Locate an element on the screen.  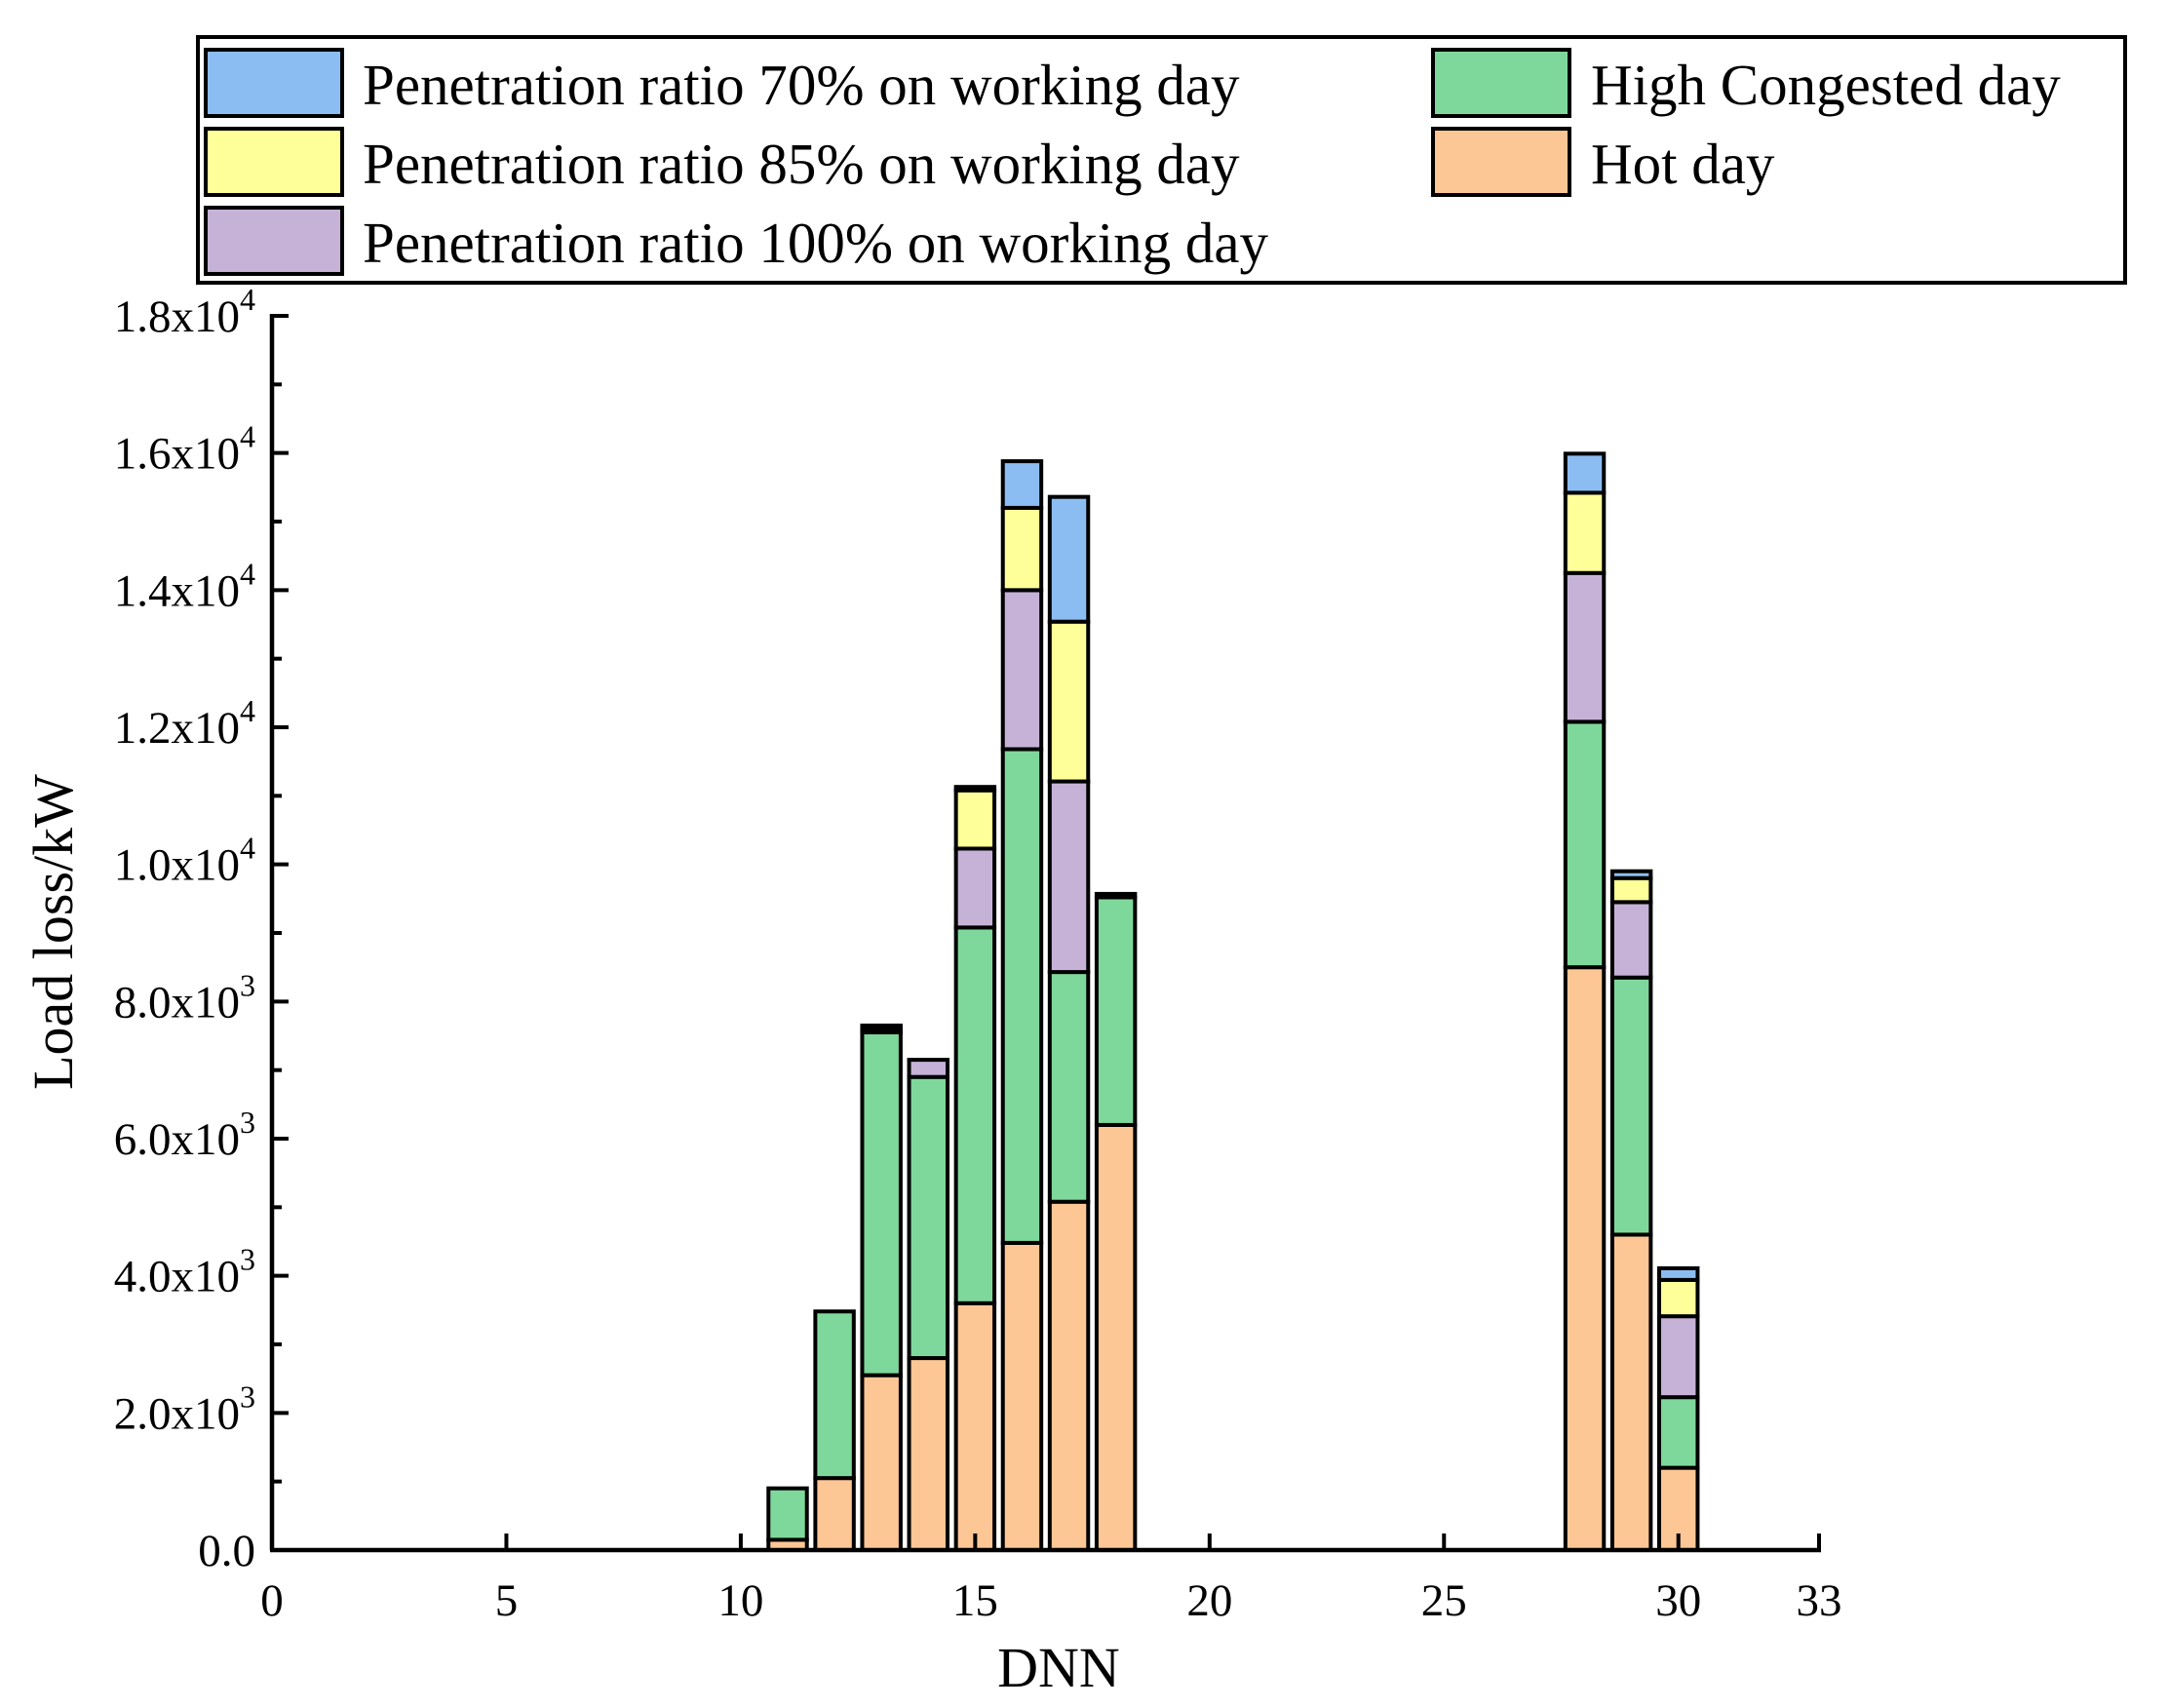
y-tick-label: 2.0x10³ is located at coordinates (184, 1408).